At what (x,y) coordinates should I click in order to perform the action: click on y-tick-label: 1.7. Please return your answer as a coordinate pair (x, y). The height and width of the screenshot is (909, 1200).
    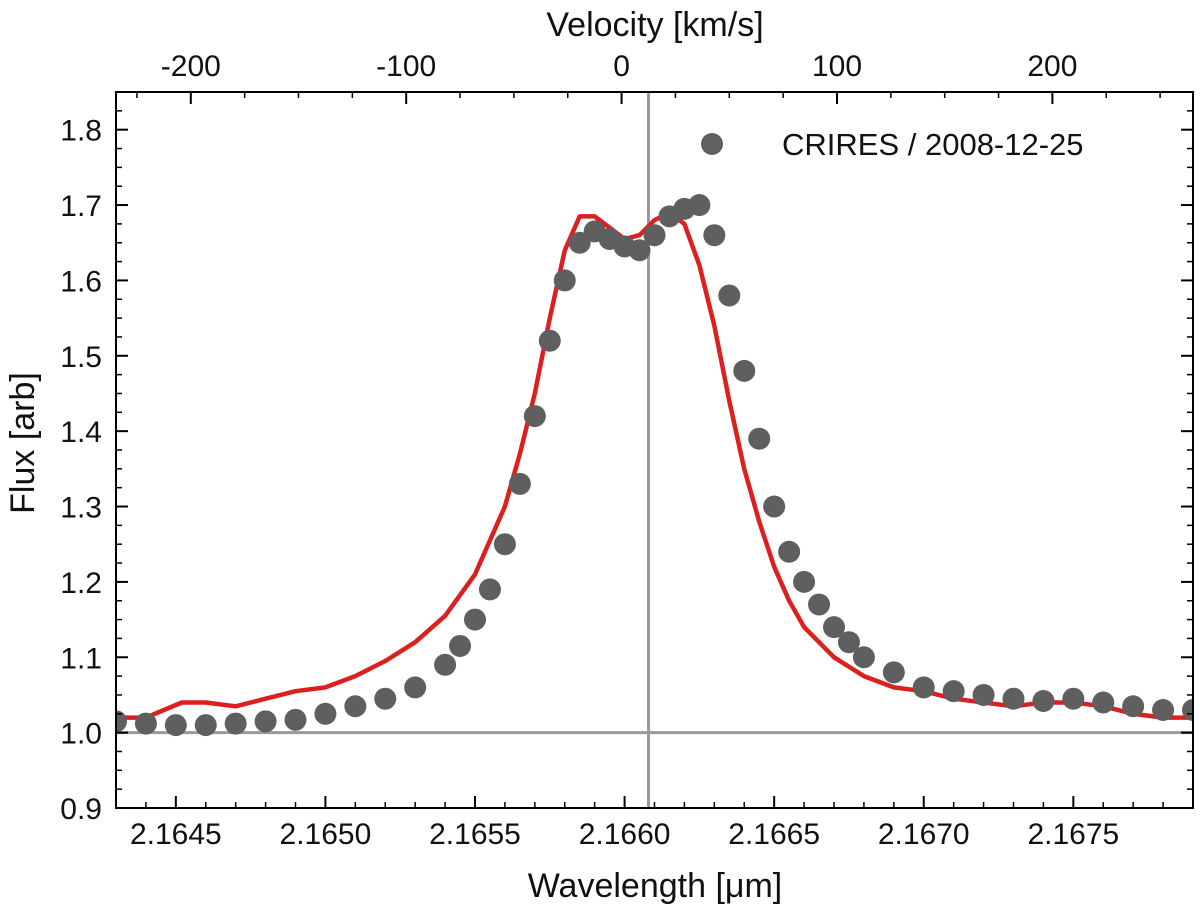
    Looking at the image, I should click on (81, 206).